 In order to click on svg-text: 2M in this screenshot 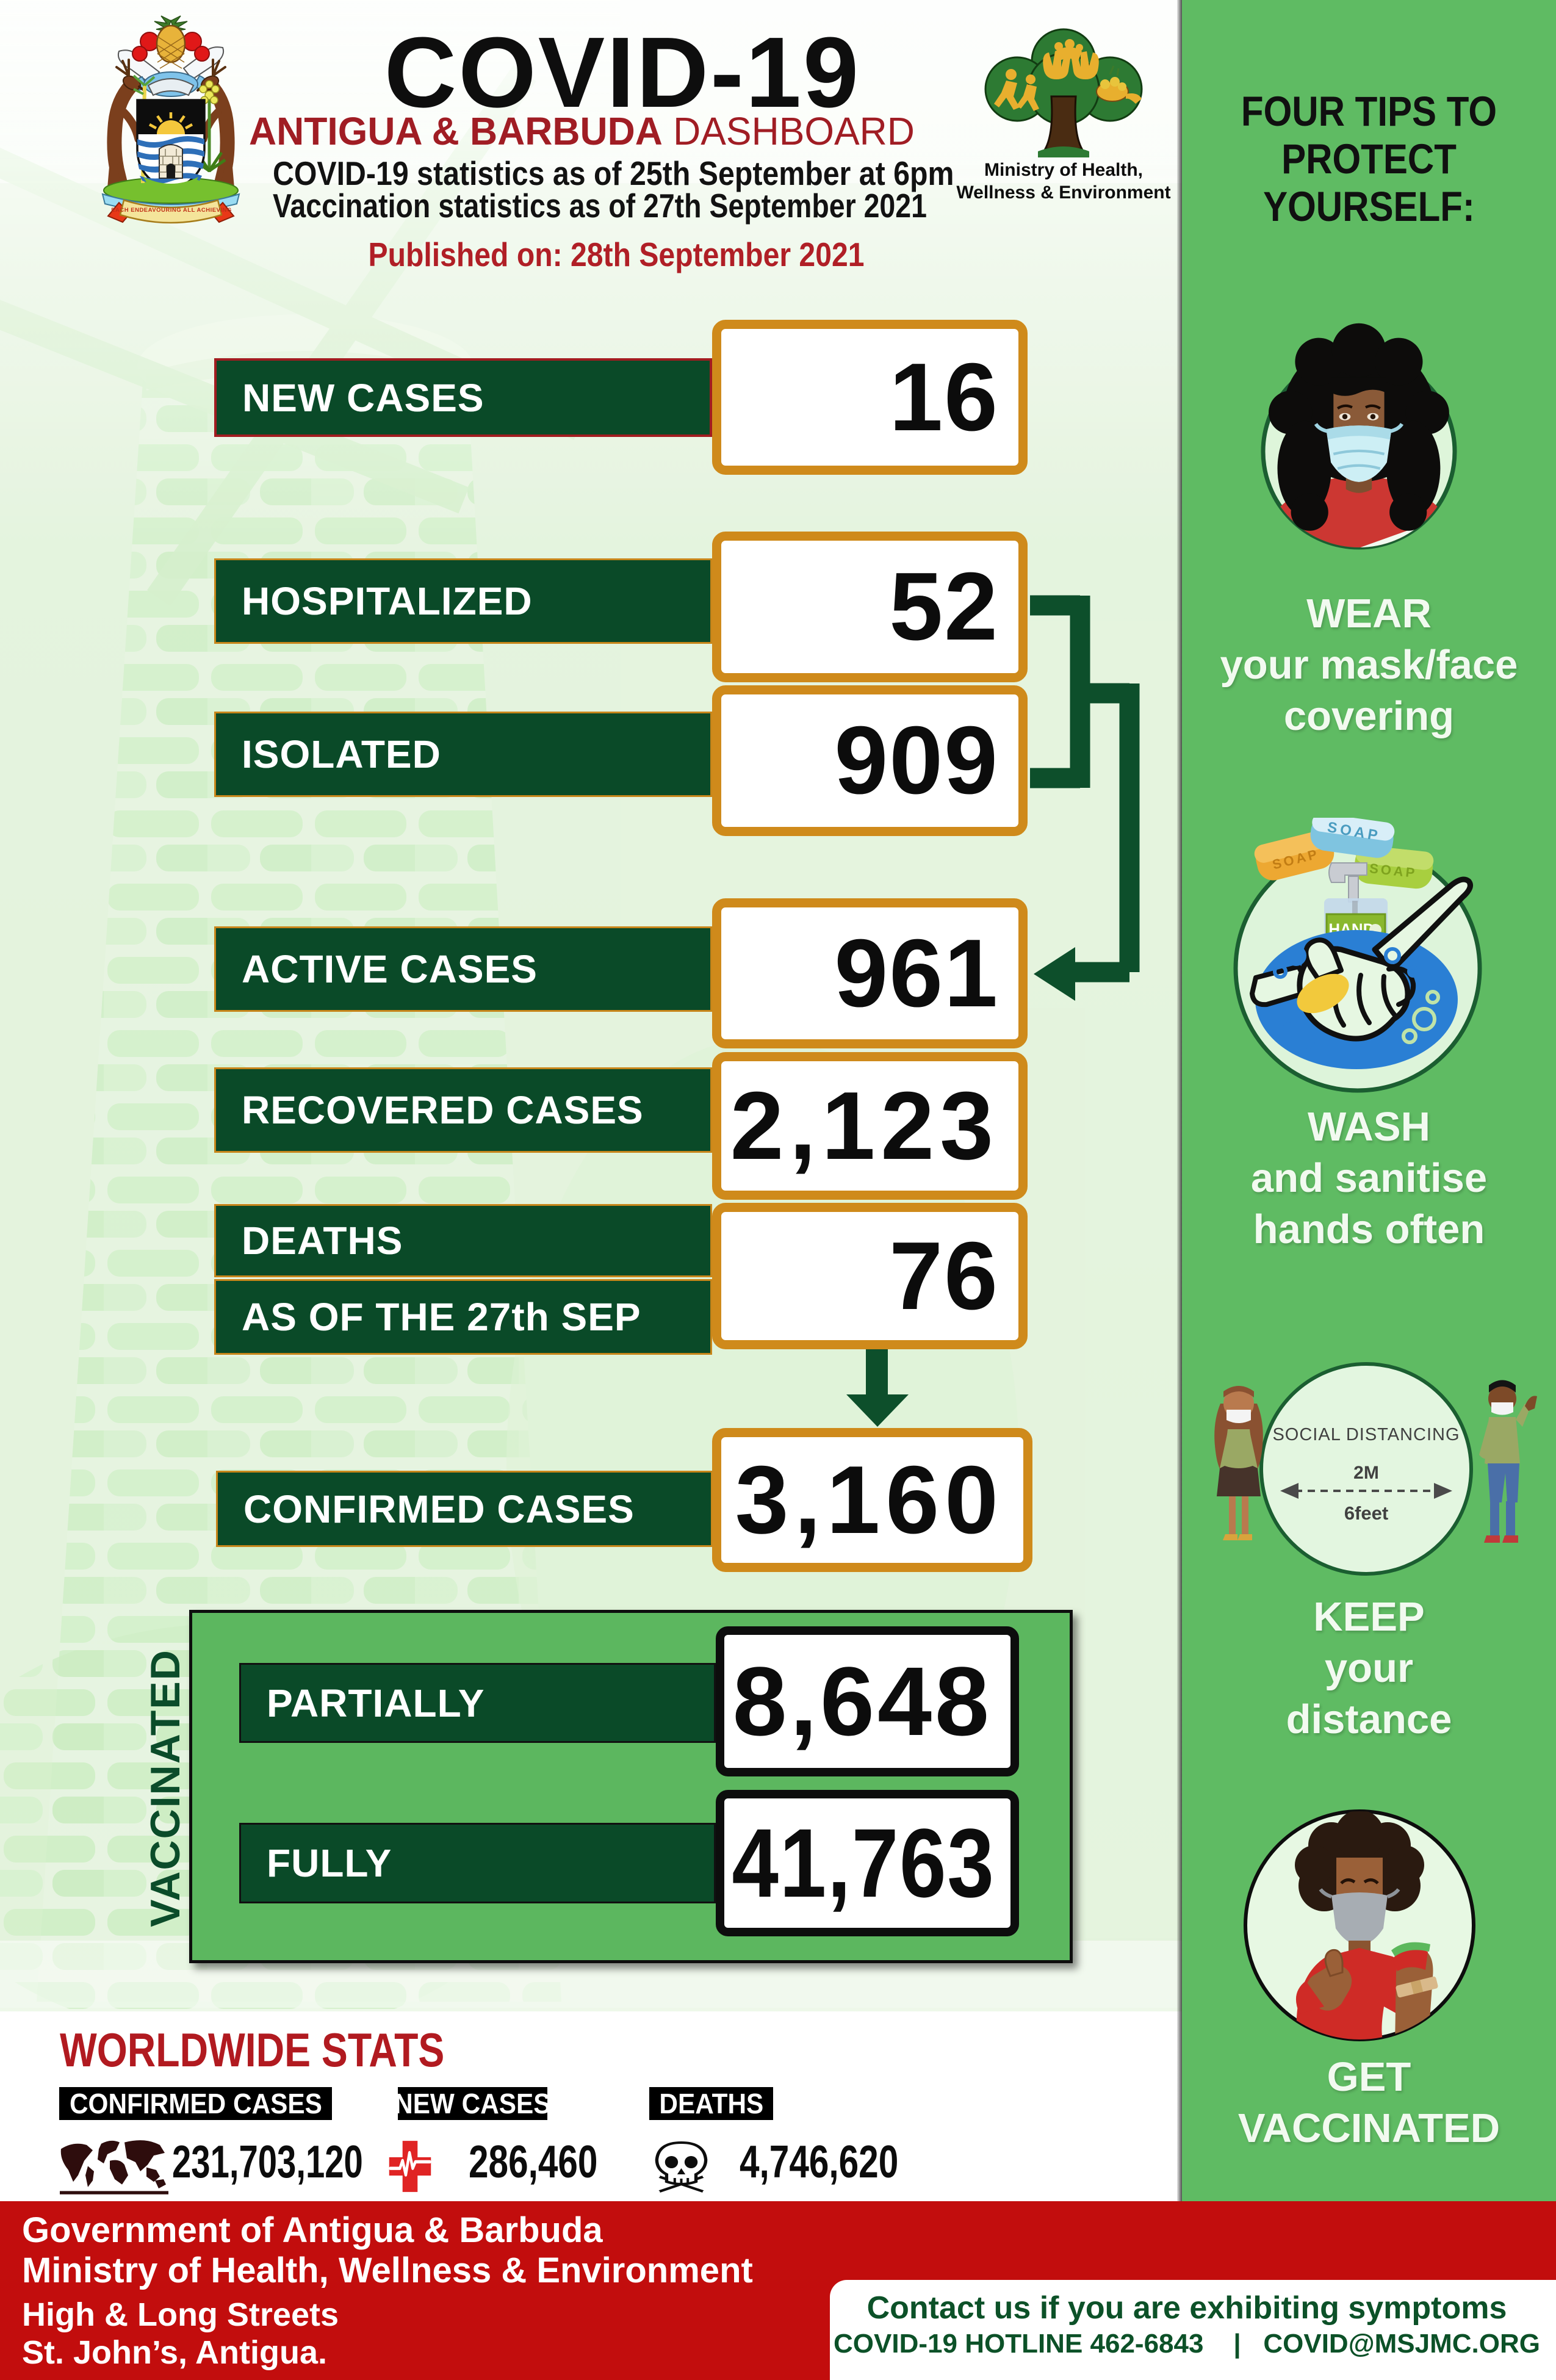, I will do `click(1366, 1473)`.